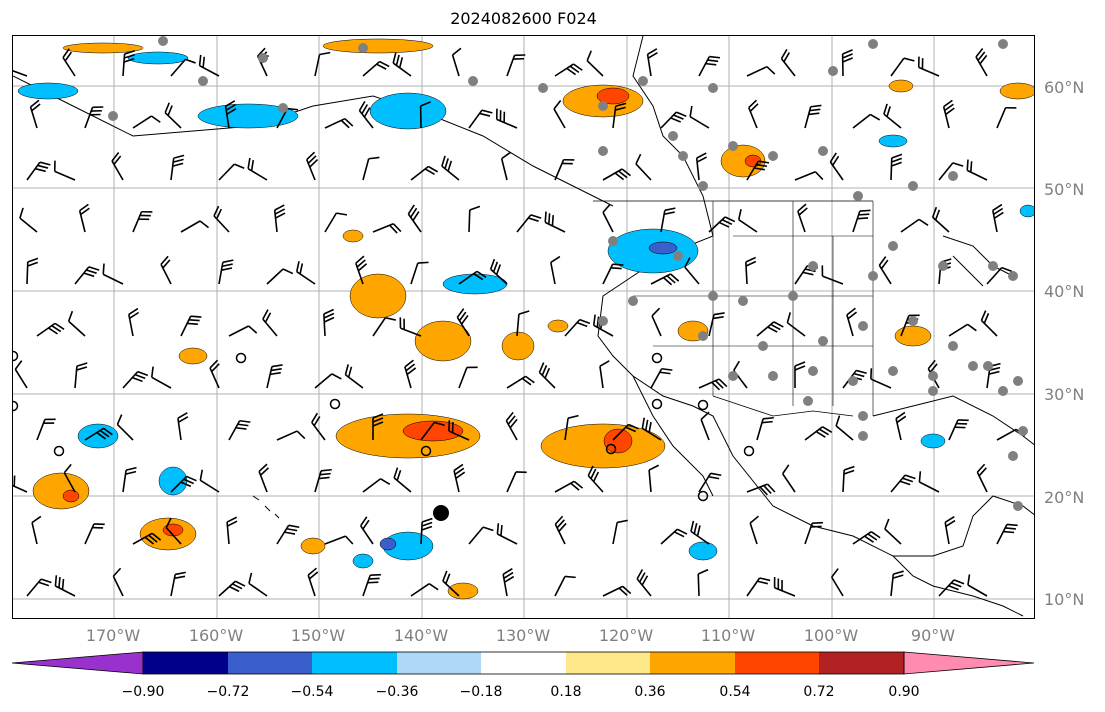 This screenshot has width=1105, height=712. Describe the element at coordinates (388, 544) in the screenshot. I see `negative-anomaly-core` at that location.